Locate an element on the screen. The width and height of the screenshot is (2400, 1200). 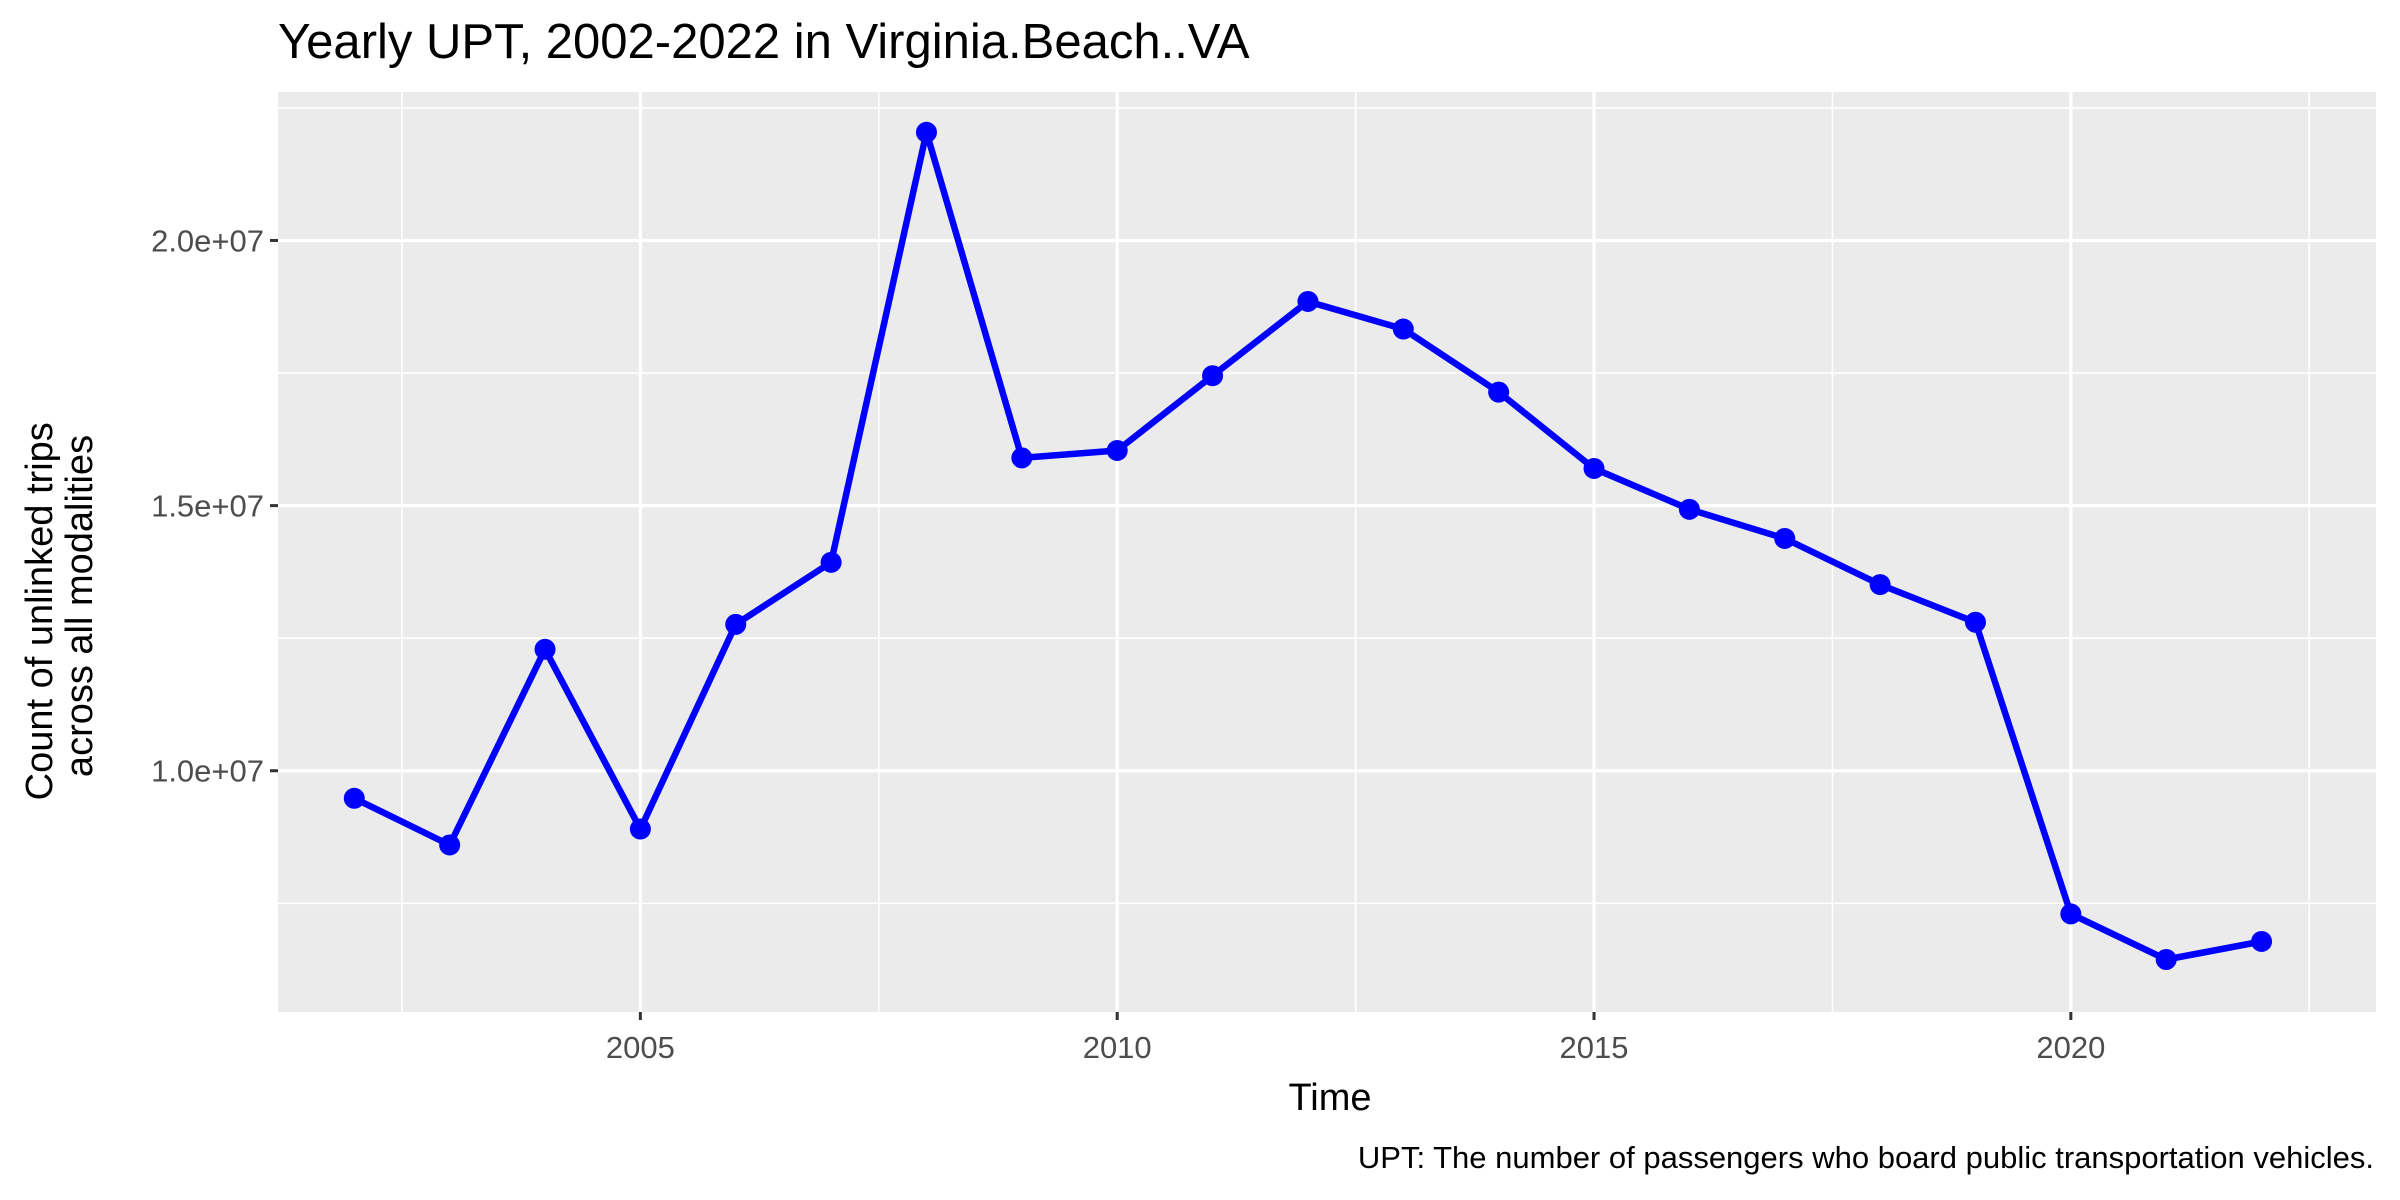
y-tick-label: 2.0e+07 is located at coordinates (207, 240).